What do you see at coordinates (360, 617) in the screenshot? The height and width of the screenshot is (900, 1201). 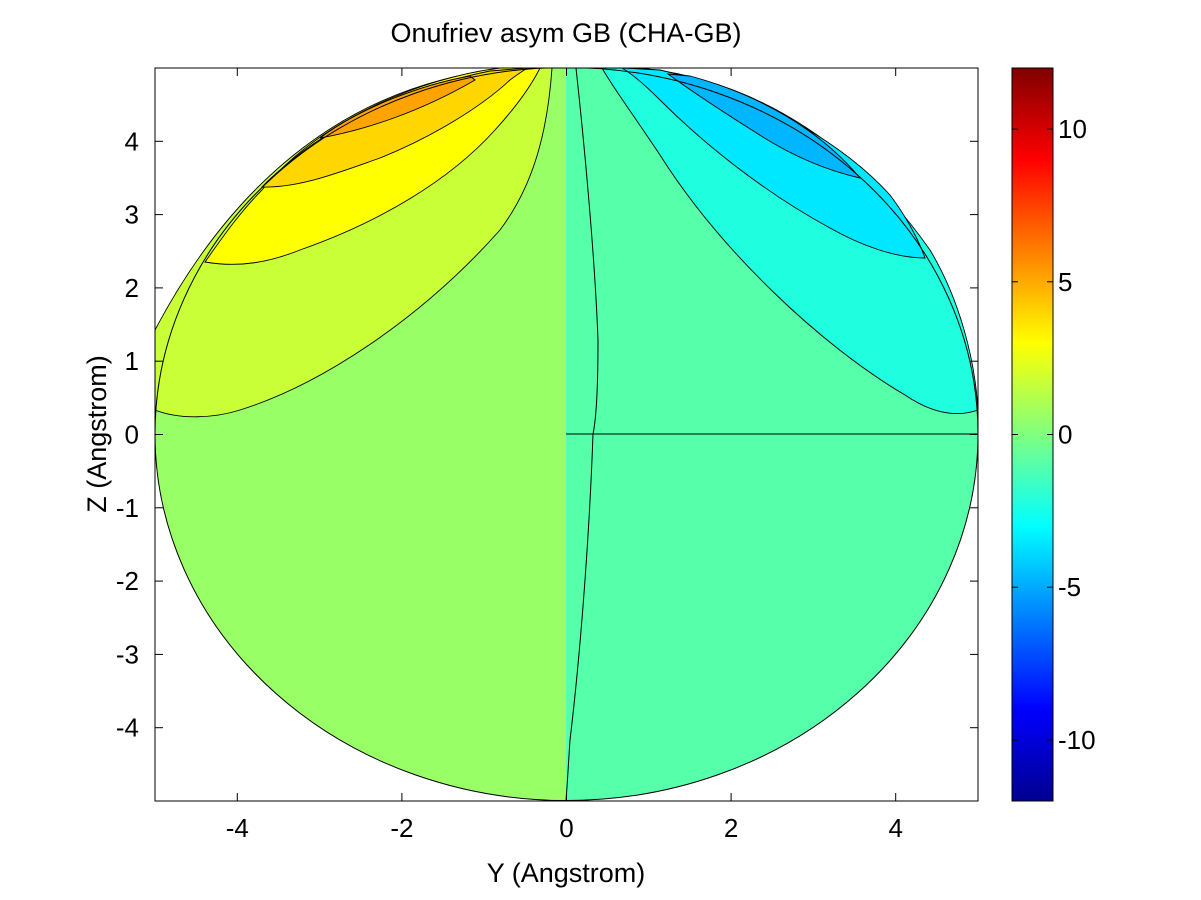 I see `contour-region-left` at bounding box center [360, 617].